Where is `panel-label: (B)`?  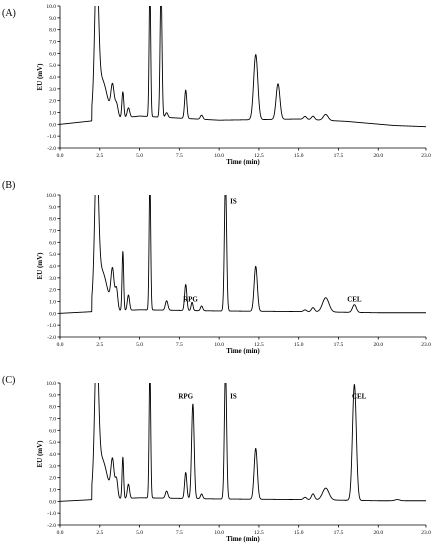 panel-label: (B) is located at coordinates (8, 185).